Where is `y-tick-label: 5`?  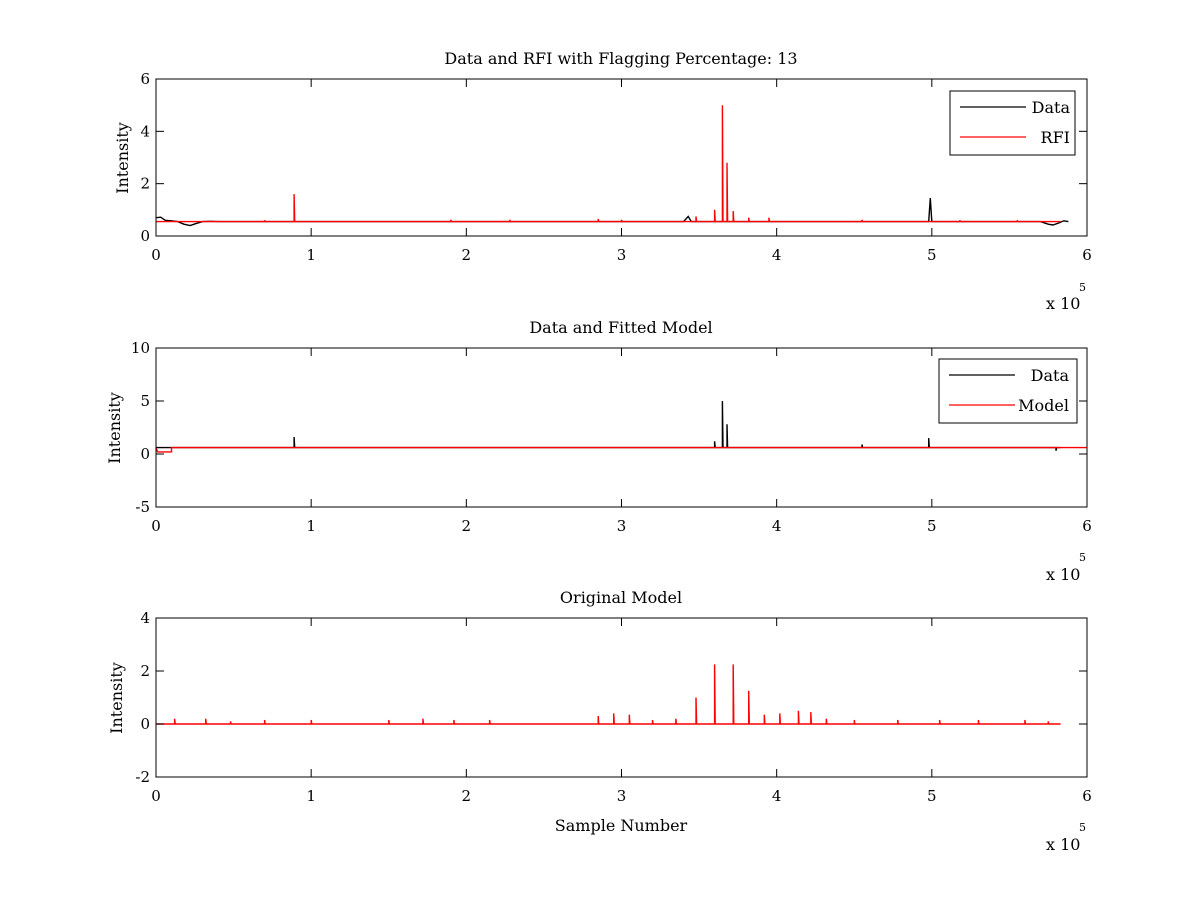 y-tick-label: 5 is located at coordinates (145, 401).